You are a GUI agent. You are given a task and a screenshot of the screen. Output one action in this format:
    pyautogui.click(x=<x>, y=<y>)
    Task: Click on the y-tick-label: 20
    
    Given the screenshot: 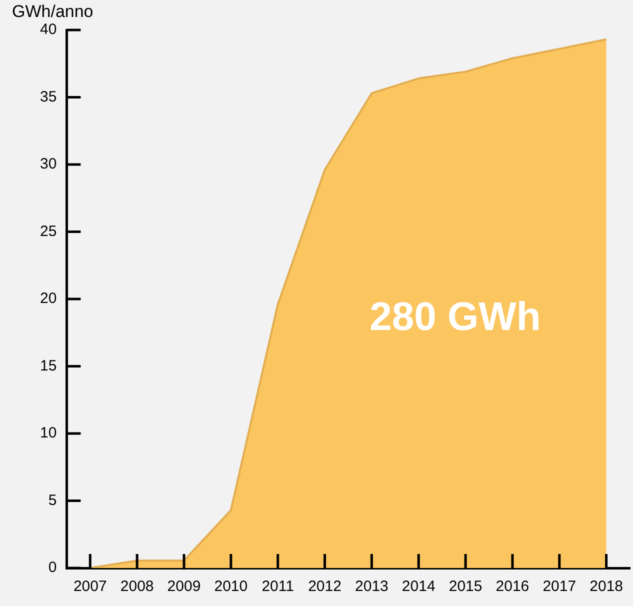 What is the action you would take?
    pyautogui.click(x=48, y=299)
    